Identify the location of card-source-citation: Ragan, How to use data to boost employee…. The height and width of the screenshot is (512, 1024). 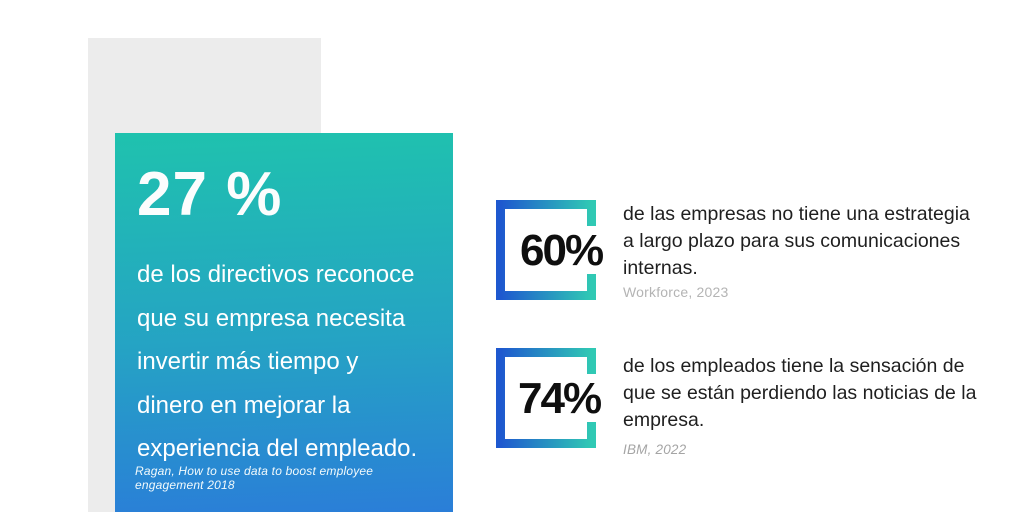
(254, 478).